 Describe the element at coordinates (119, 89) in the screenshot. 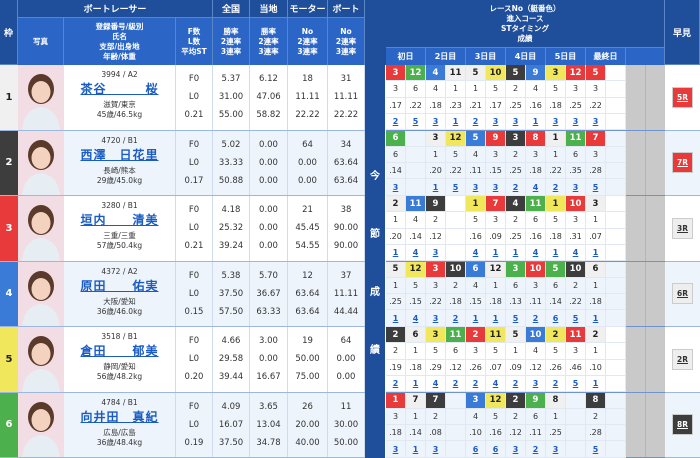

I see `racer-name-link: 茶谷 桜` at that location.